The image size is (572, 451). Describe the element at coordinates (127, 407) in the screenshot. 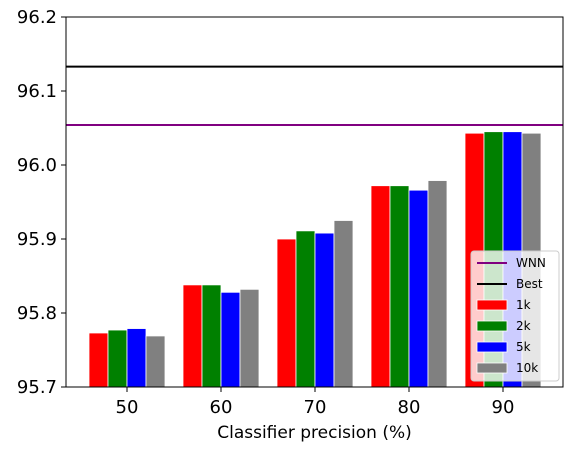

I see `x-tick-label-50: 50` at that location.